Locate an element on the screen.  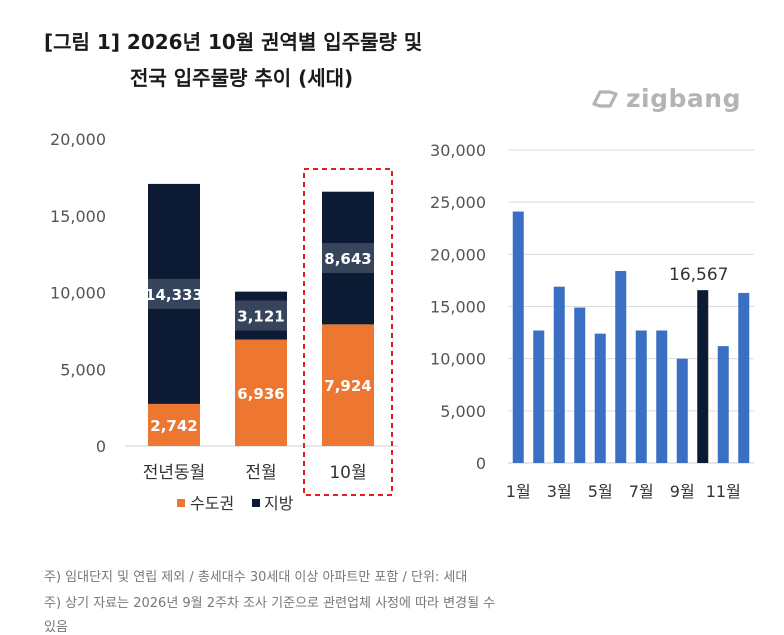
value-label-regional: 3,121 is located at coordinates (260, 317).